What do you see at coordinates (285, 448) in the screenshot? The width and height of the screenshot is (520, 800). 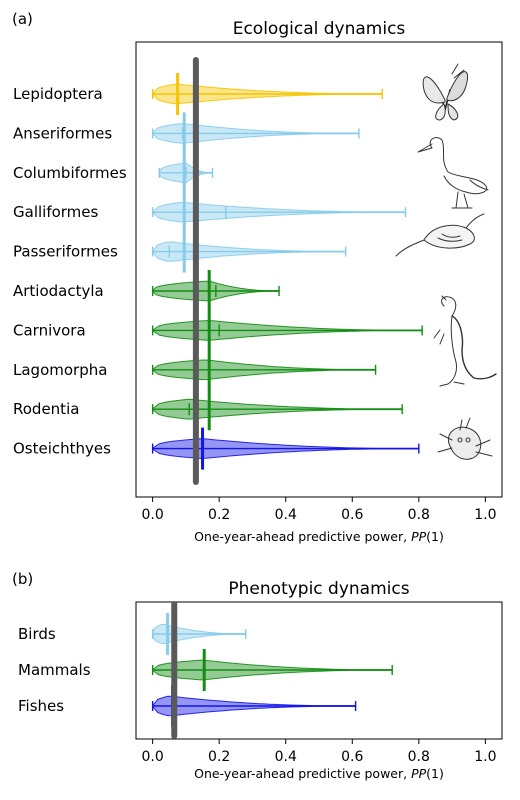 I see `violin-osteichthyes` at bounding box center [285, 448].